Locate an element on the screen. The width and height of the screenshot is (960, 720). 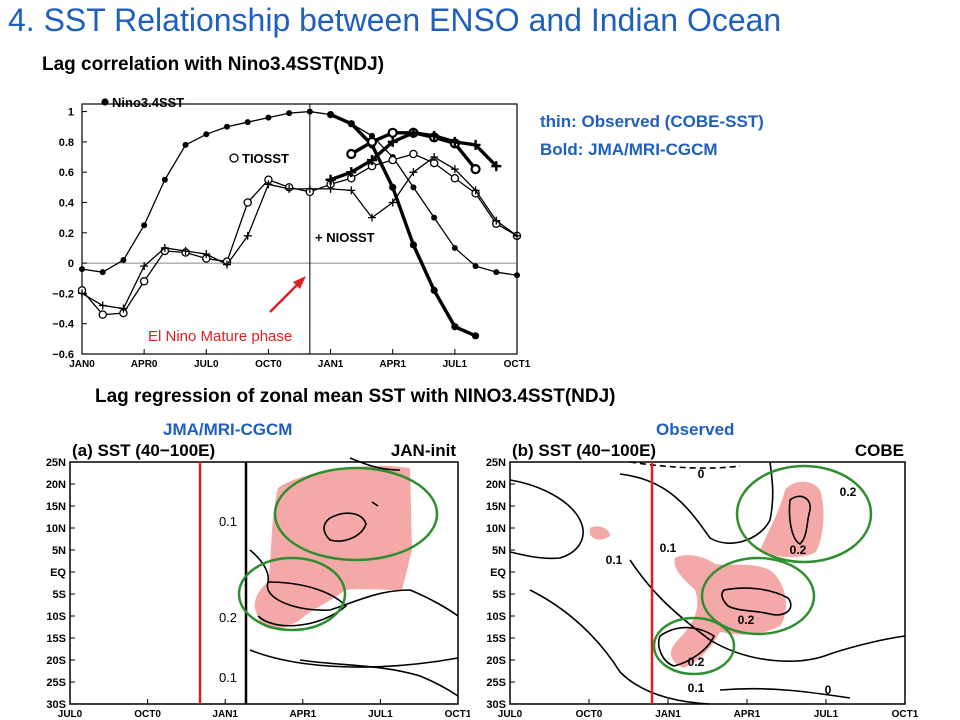
panel-a-contours is located at coordinates (354, 577).